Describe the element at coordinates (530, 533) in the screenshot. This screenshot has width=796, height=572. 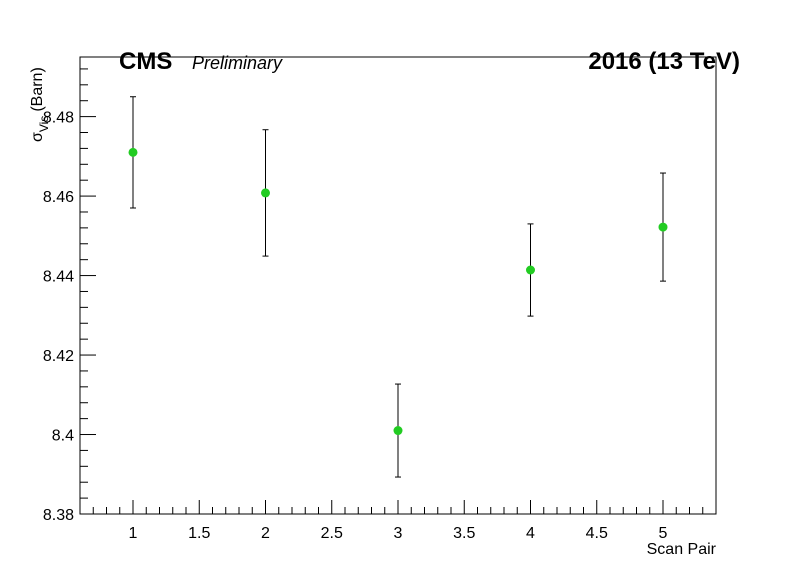
I see `x-tick-label: 4` at that location.